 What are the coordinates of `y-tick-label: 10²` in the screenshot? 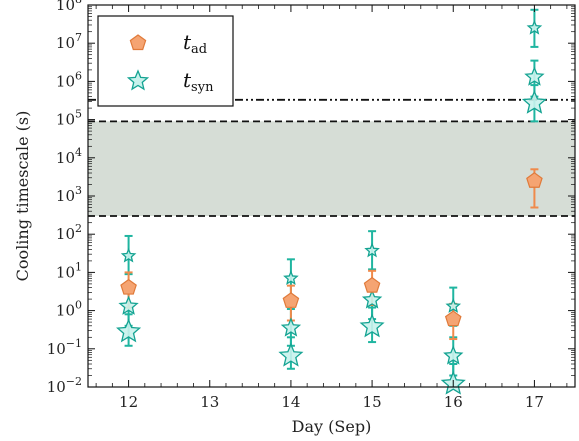 It's located at (69, 232).